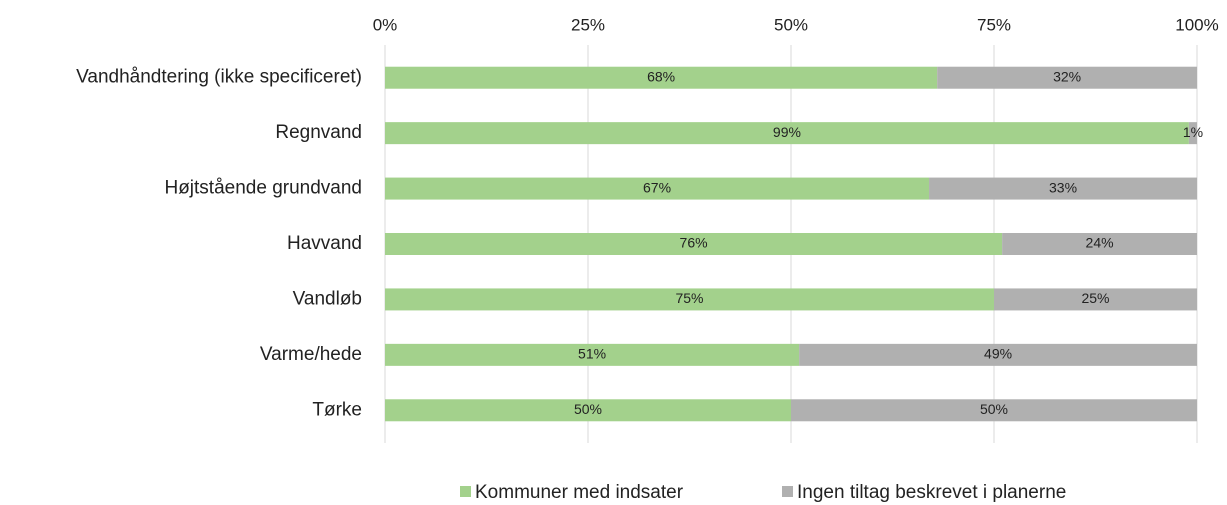 Image resolution: width=1227 pixels, height=505 pixels. What do you see at coordinates (324, 243) in the screenshot?
I see `y-tick-label: Havvand` at bounding box center [324, 243].